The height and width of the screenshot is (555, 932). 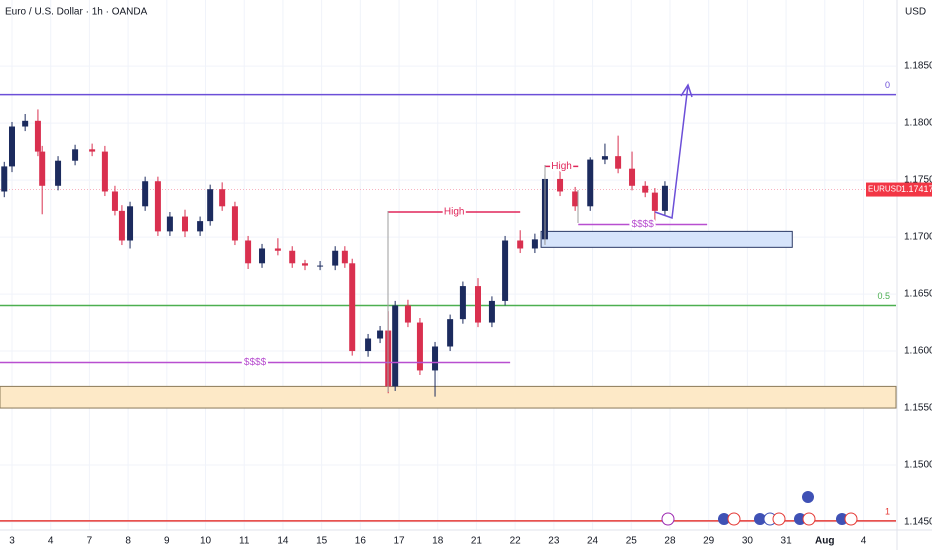 What do you see at coordinates (477, 541) in the screenshot?
I see `x-tick-label: 21` at bounding box center [477, 541].